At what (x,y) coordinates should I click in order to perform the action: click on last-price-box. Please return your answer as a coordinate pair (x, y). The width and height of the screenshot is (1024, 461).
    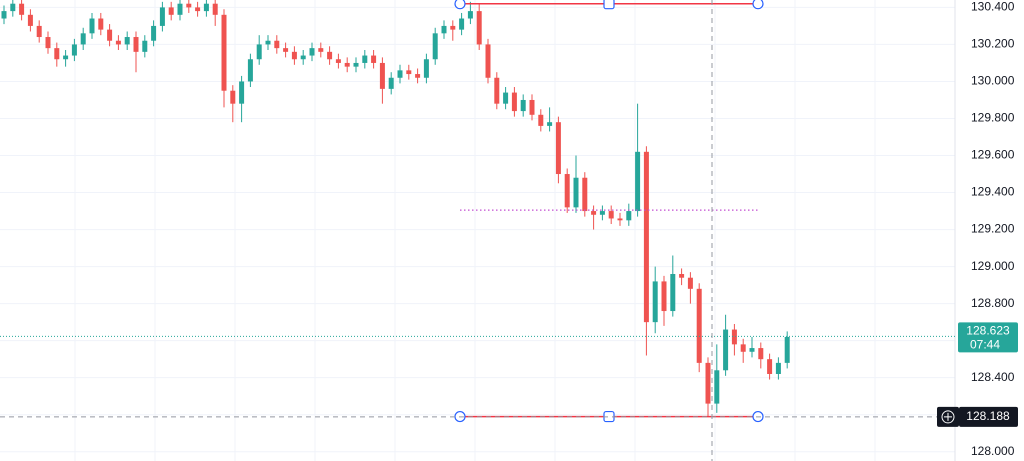
    Looking at the image, I should click on (988, 337).